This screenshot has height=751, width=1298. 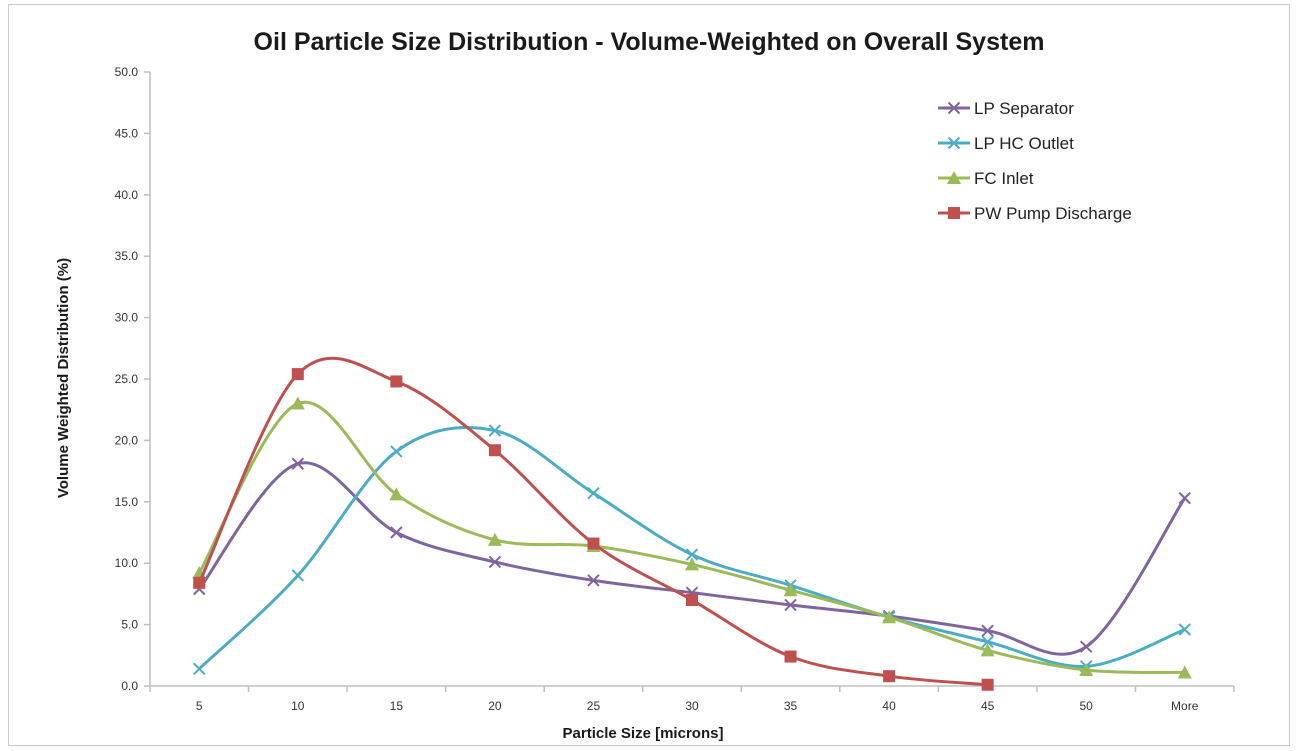 I want to click on legend-item-fc-inlet: FC Inlet, so click(x=986, y=178).